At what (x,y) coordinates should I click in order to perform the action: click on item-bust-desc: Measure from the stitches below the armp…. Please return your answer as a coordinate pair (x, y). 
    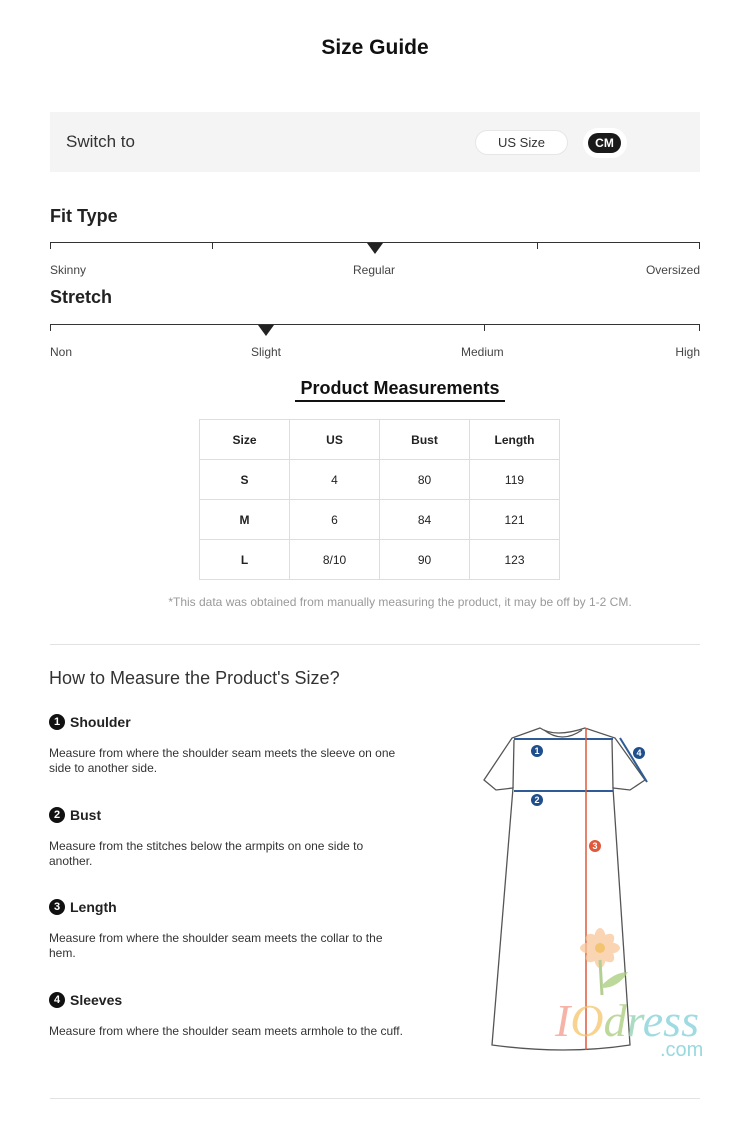
    Looking at the image, I should click on (206, 853).